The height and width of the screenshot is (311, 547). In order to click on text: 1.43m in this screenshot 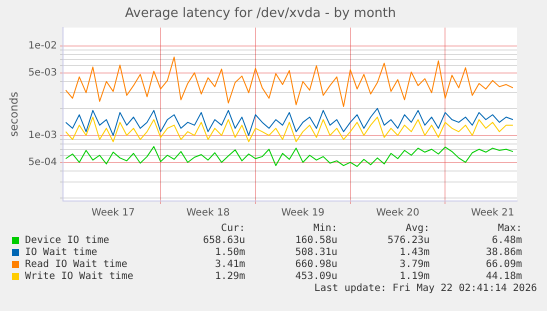, I will do `click(414, 252)`.